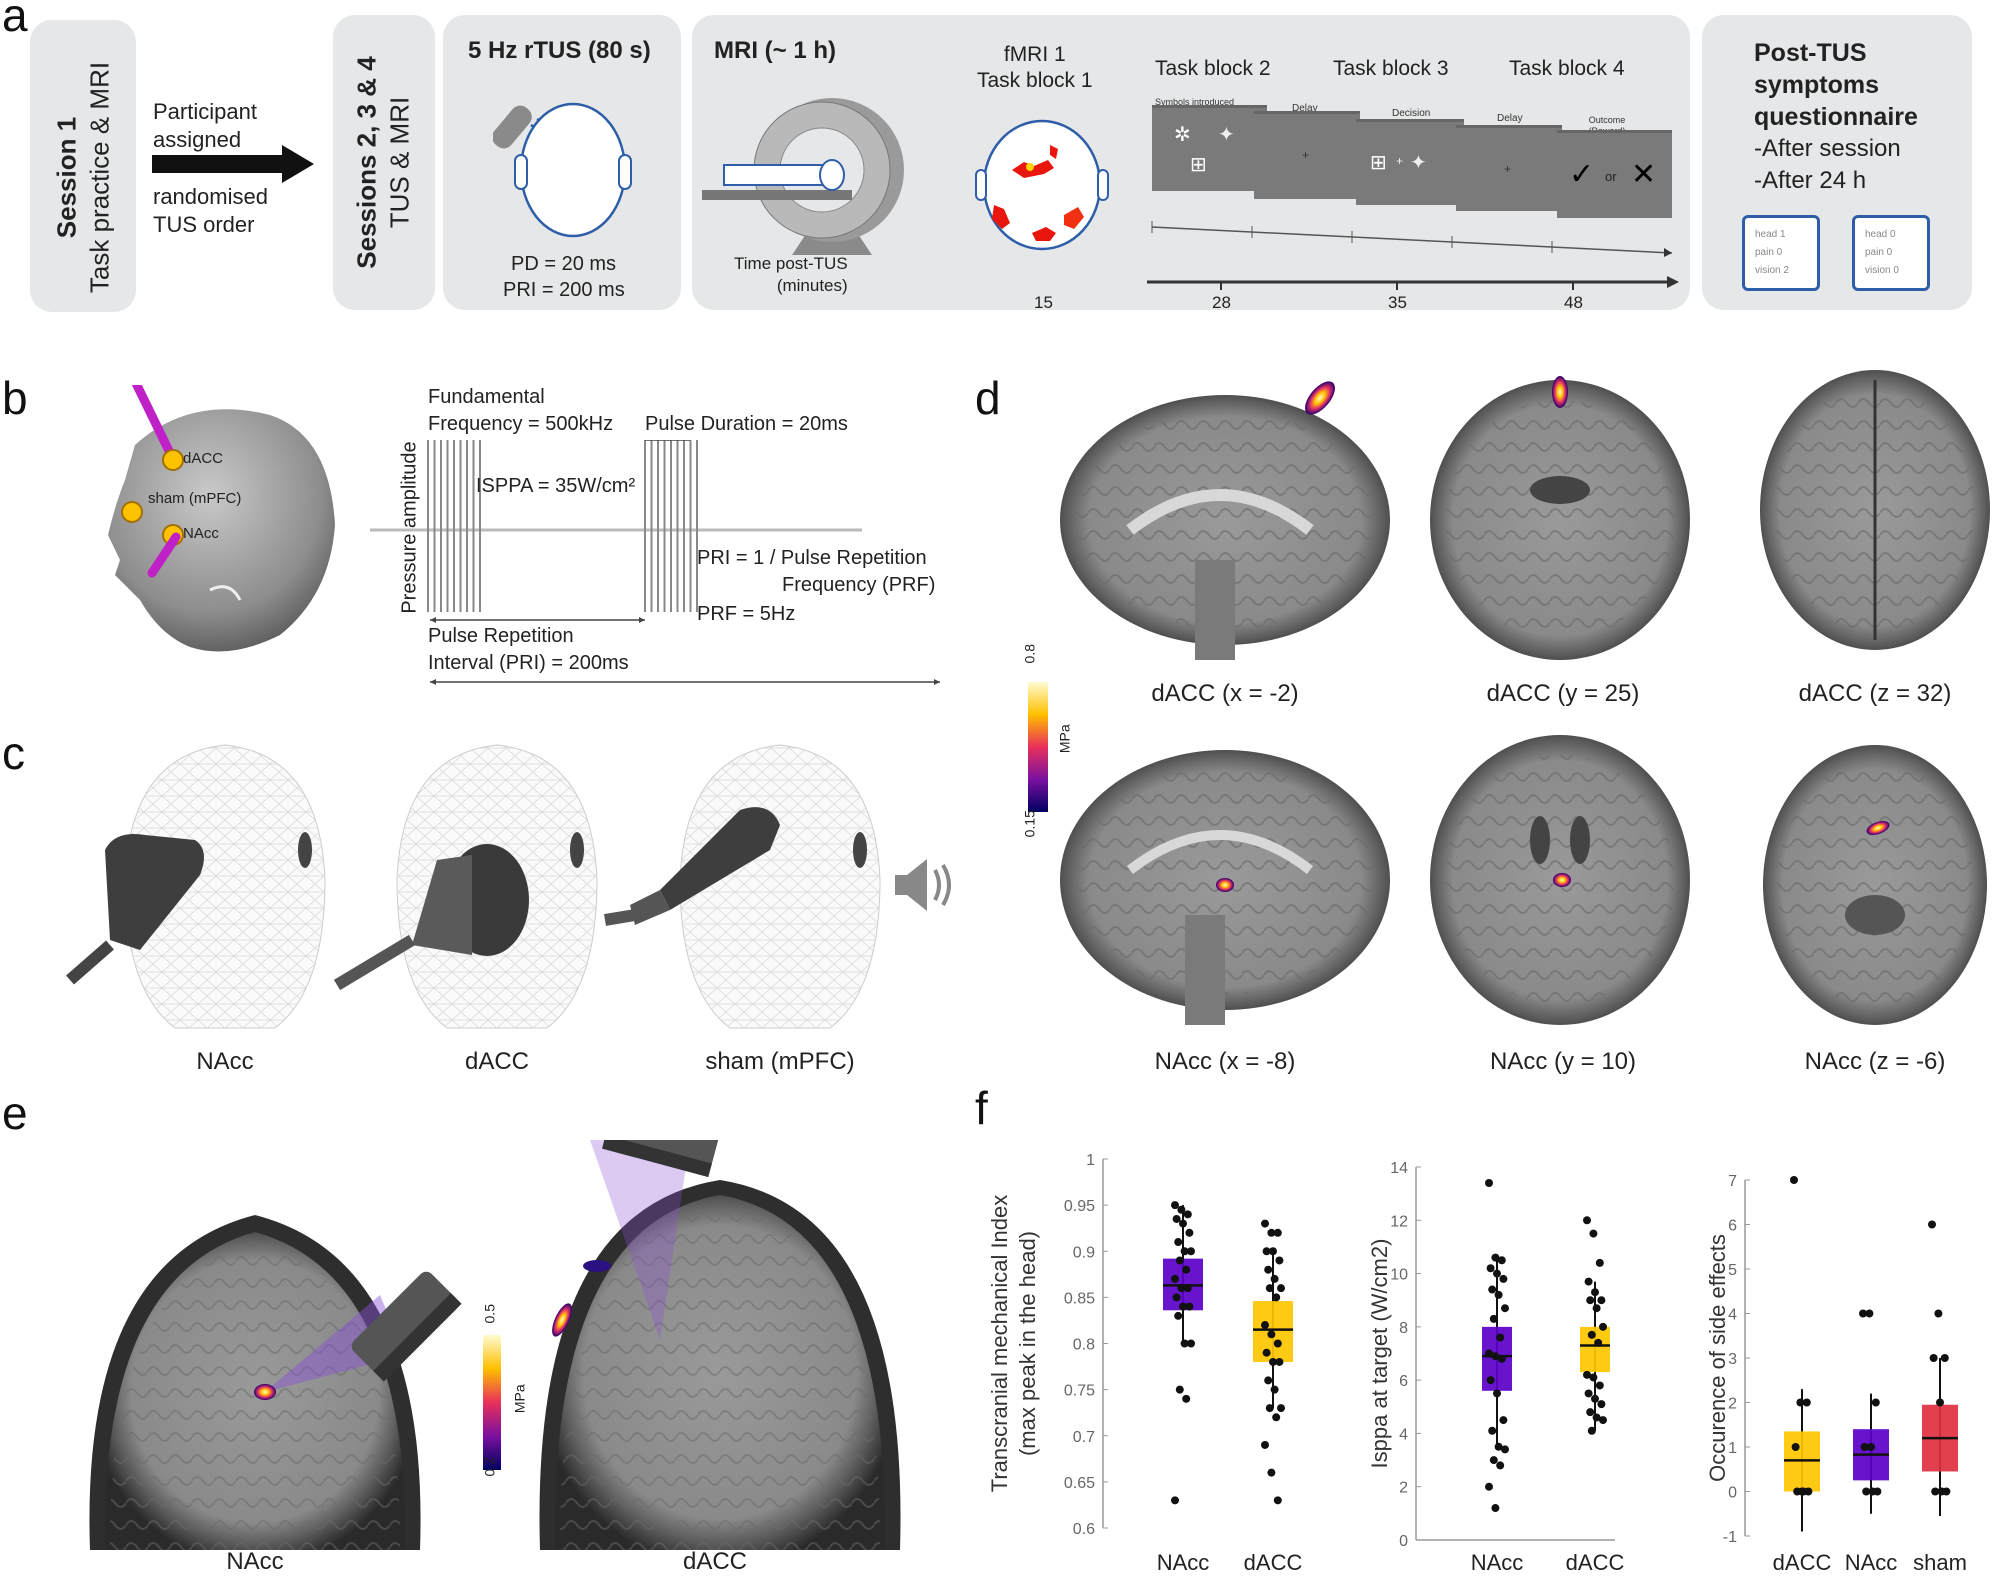 The image size is (2000, 1576). What do you see at coordinates (812, 285) in the screenshot?
I see `time-label-line: (minutes)` at bounding box center [812, 285].